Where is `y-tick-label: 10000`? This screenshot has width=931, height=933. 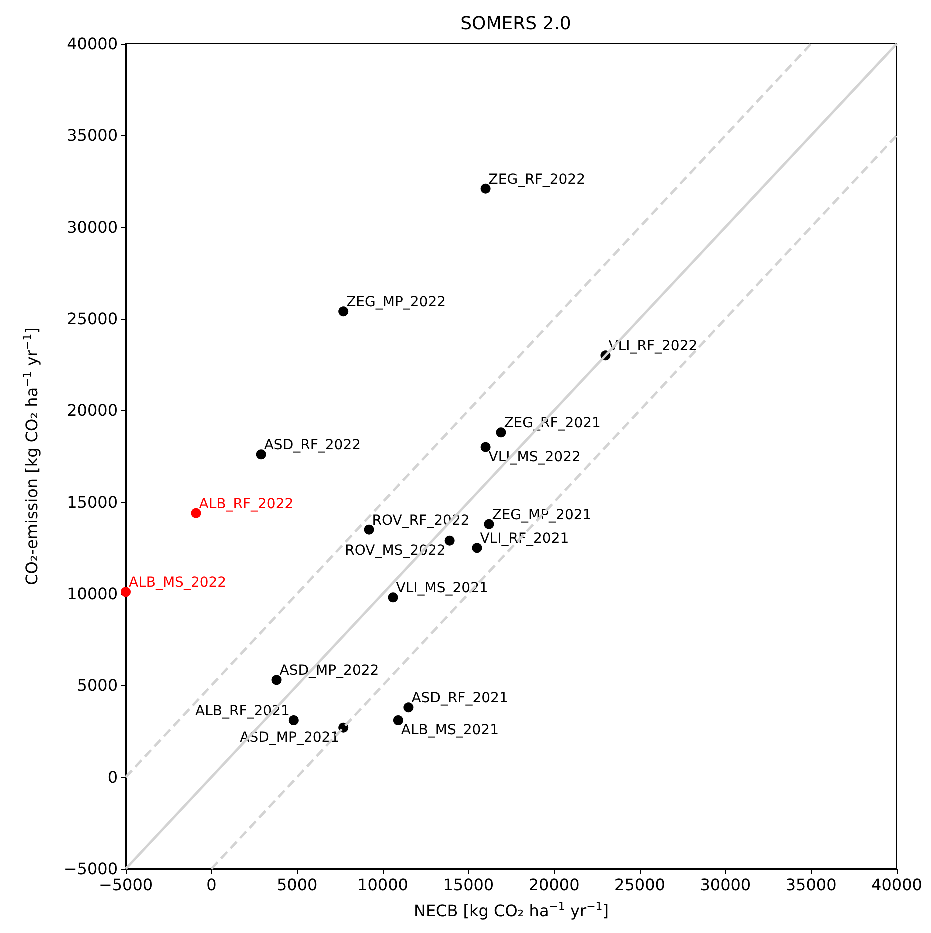 y-tick-label: 10000 is located at coordinates (92, 594).